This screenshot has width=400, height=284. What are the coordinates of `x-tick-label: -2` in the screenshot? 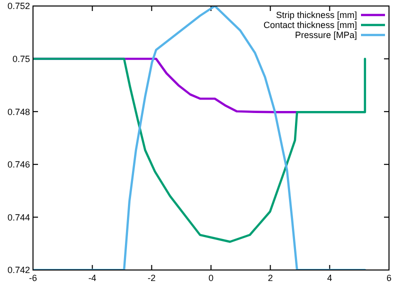 It's located at (152, 278).